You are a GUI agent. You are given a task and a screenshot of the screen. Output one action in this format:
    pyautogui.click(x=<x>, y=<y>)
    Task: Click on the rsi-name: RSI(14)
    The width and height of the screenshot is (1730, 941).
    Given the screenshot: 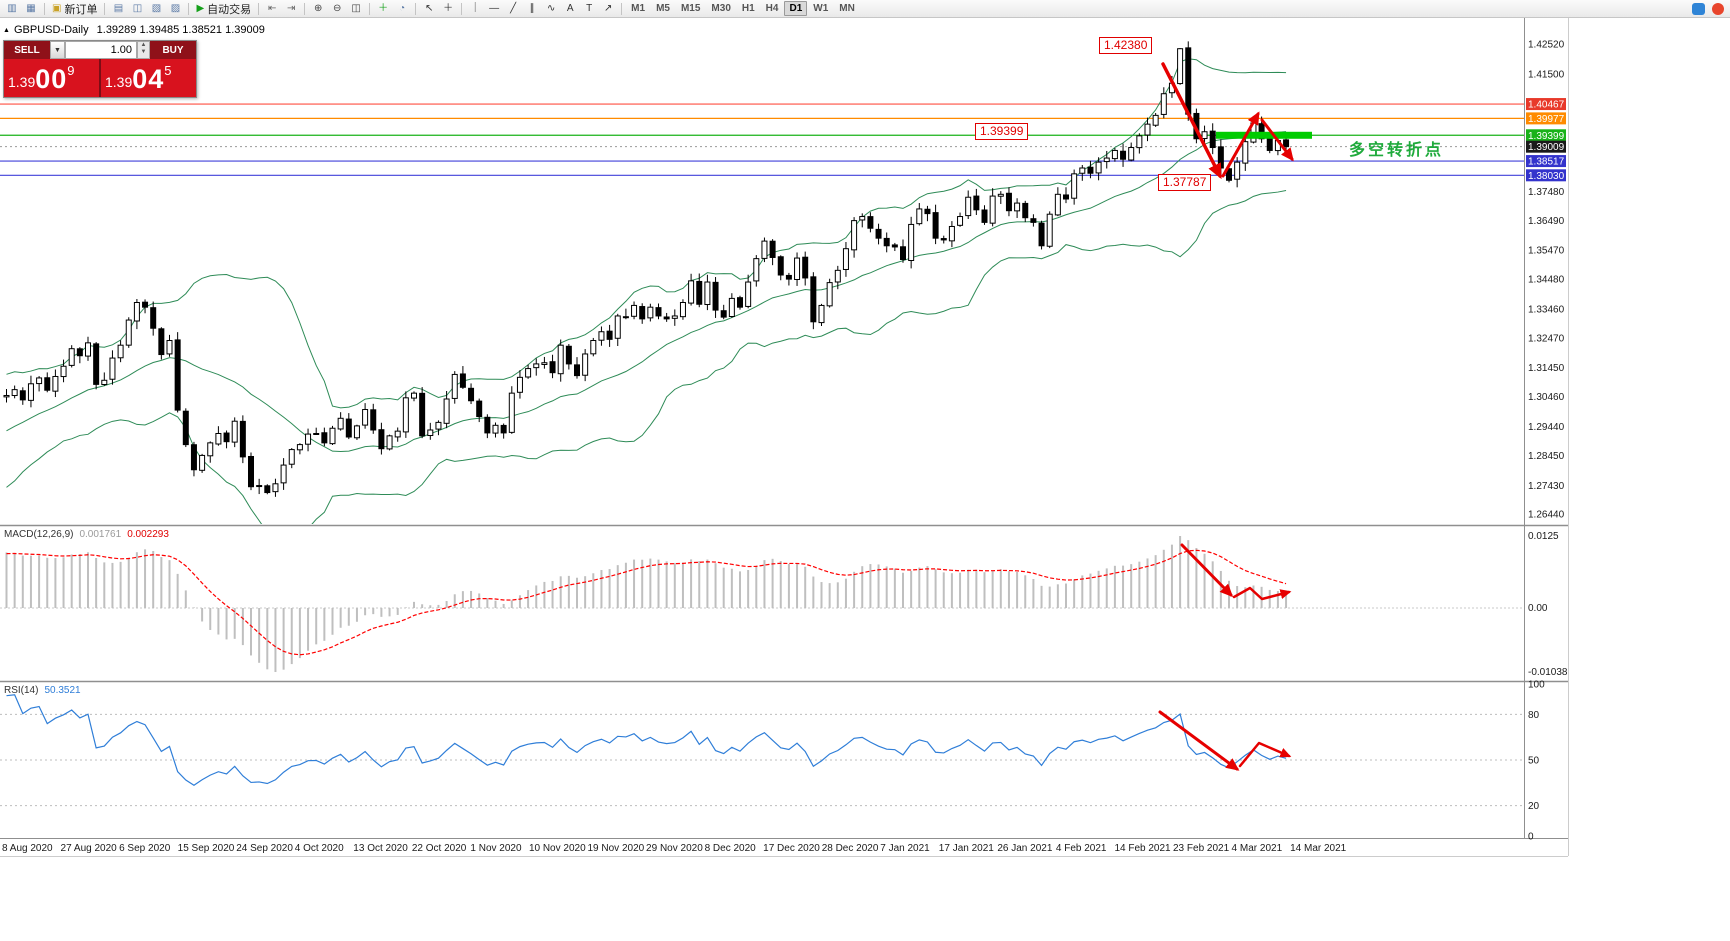 What is the action you would take?
    pyautogui.click(x=21, y=690)
    